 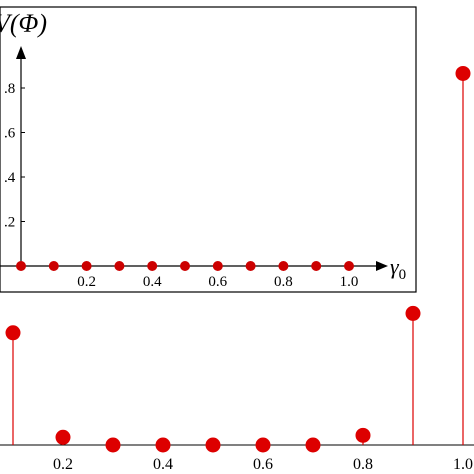 What do you see at coordinates (217, 282) in the screenshot?
I see `inset-x-tick-label: 0.6` at bounding box center [217, 282].